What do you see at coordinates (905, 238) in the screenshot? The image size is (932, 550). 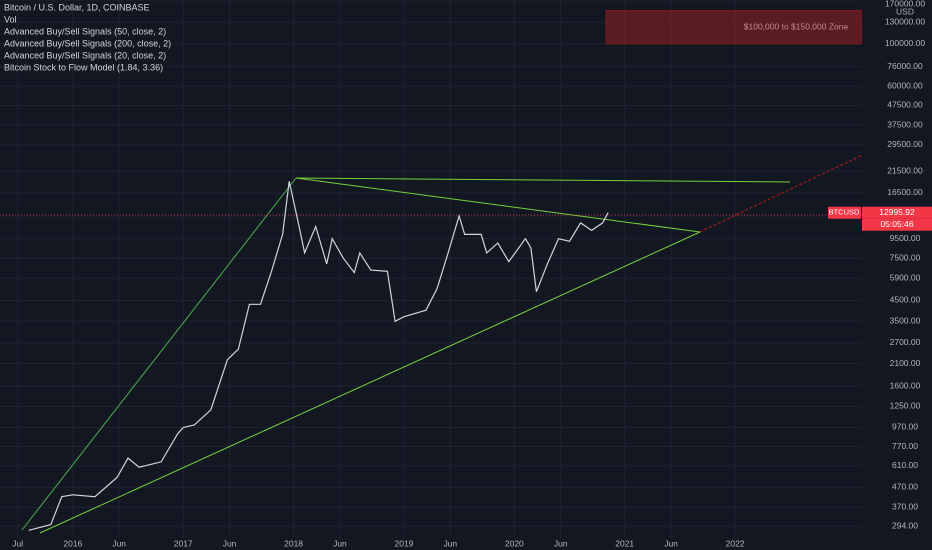 I see `y-tick-label: 9500.00` at bounding box center [905, 238].